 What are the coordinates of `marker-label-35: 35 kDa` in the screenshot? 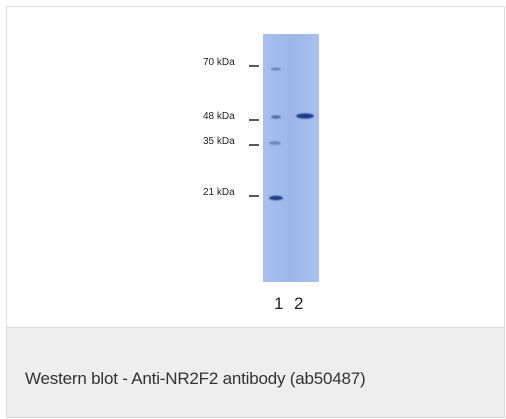 It's located at (219, 141).